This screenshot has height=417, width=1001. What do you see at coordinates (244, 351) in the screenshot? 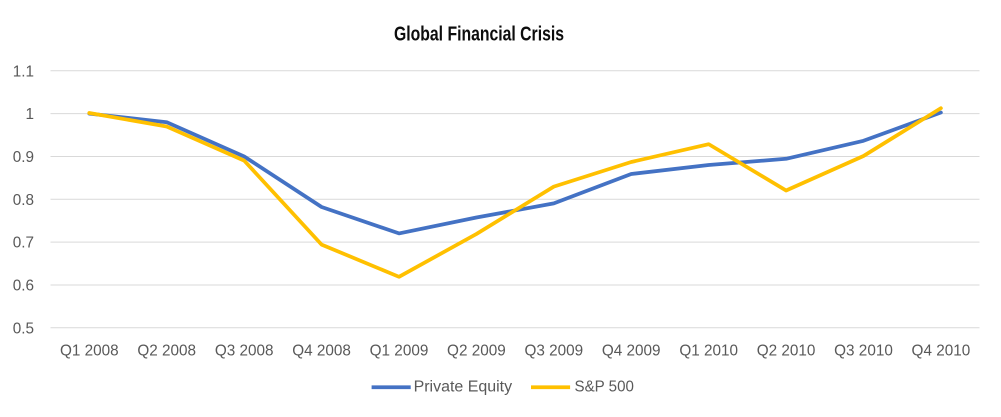
I see `svg-text: Q3 2008` at bounding box center [244, 351].